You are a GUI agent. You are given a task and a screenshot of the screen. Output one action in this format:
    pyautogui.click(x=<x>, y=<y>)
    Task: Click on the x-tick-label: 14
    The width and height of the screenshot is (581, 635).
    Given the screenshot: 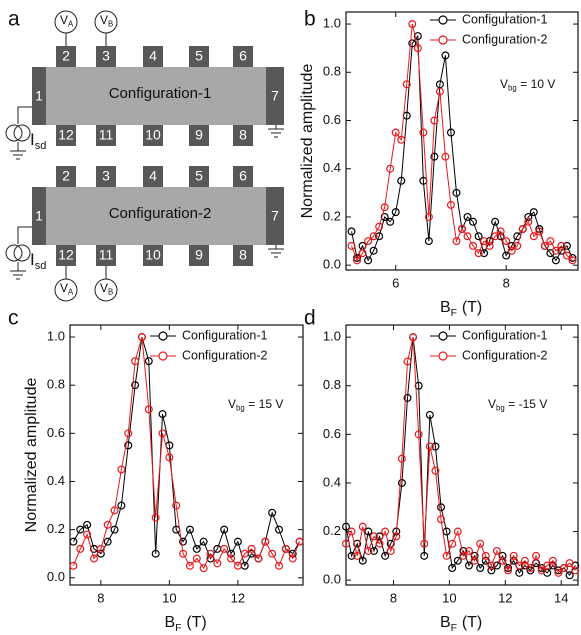 What is the action you would take?
    pyautogui.click(x=561, y=597)
    